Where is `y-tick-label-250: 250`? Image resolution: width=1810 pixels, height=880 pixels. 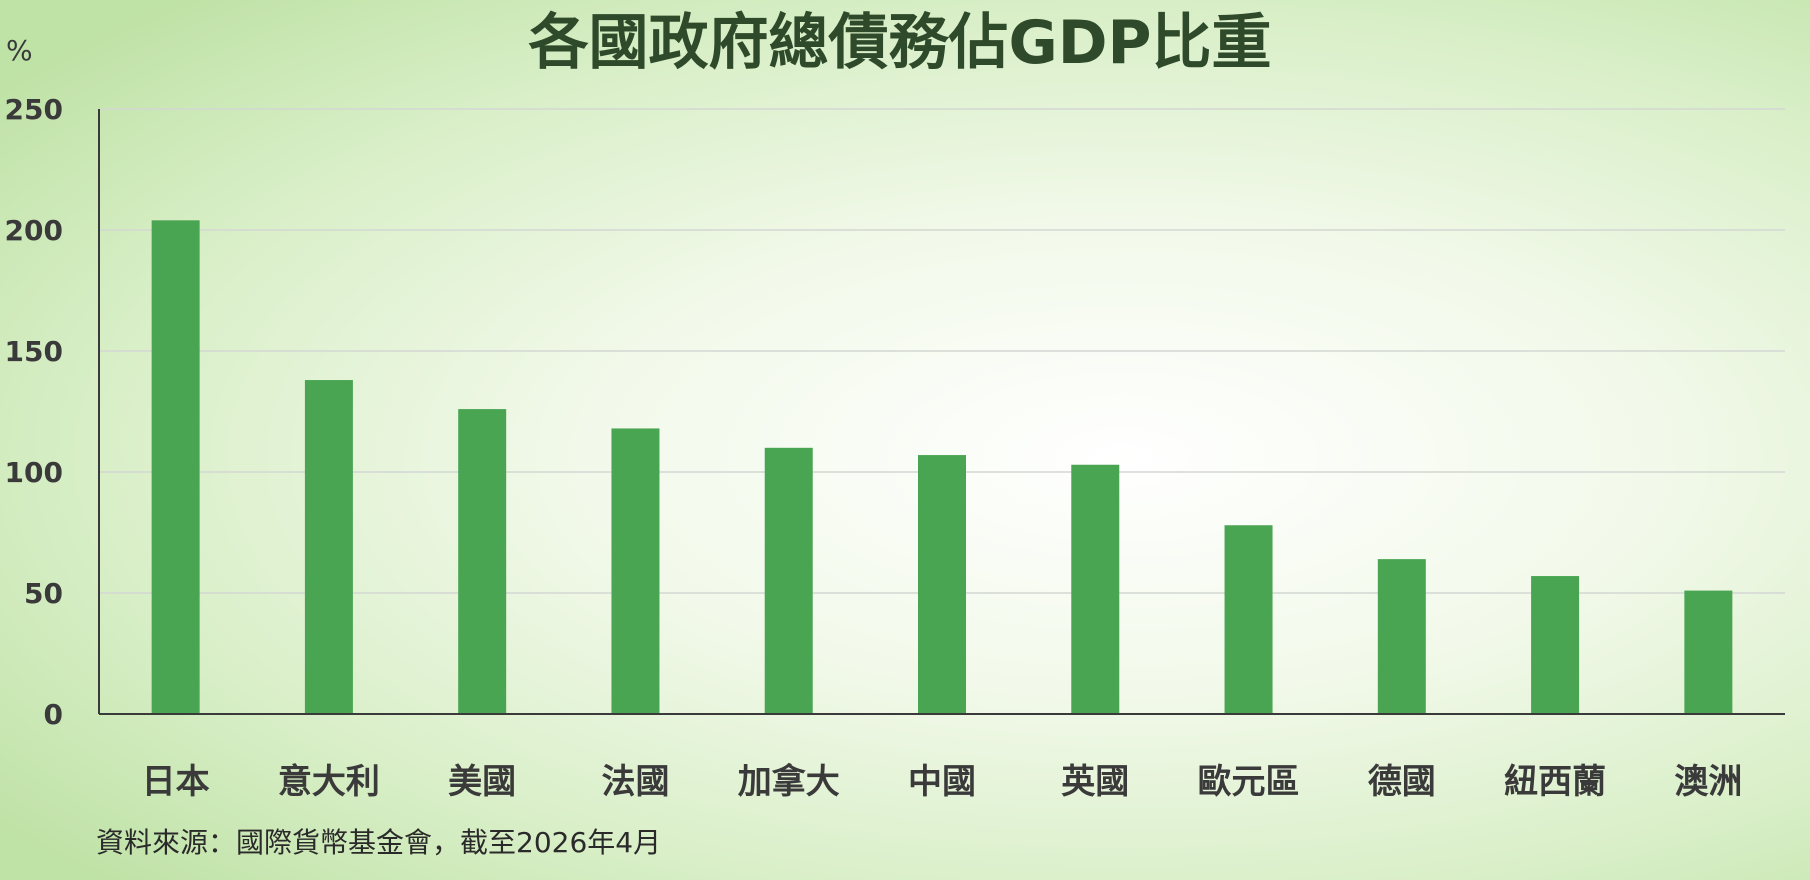
y-tick-label-250: 250 is located at coordinates (34, 109).